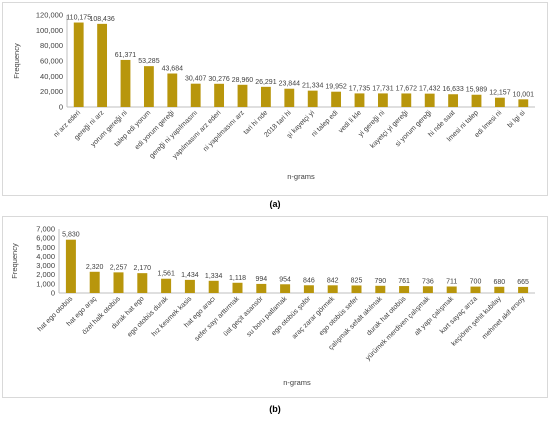 The width and height of the screenshot is (550, 424). I want to click on x-axis-label: n-grams, so click(301, 176).